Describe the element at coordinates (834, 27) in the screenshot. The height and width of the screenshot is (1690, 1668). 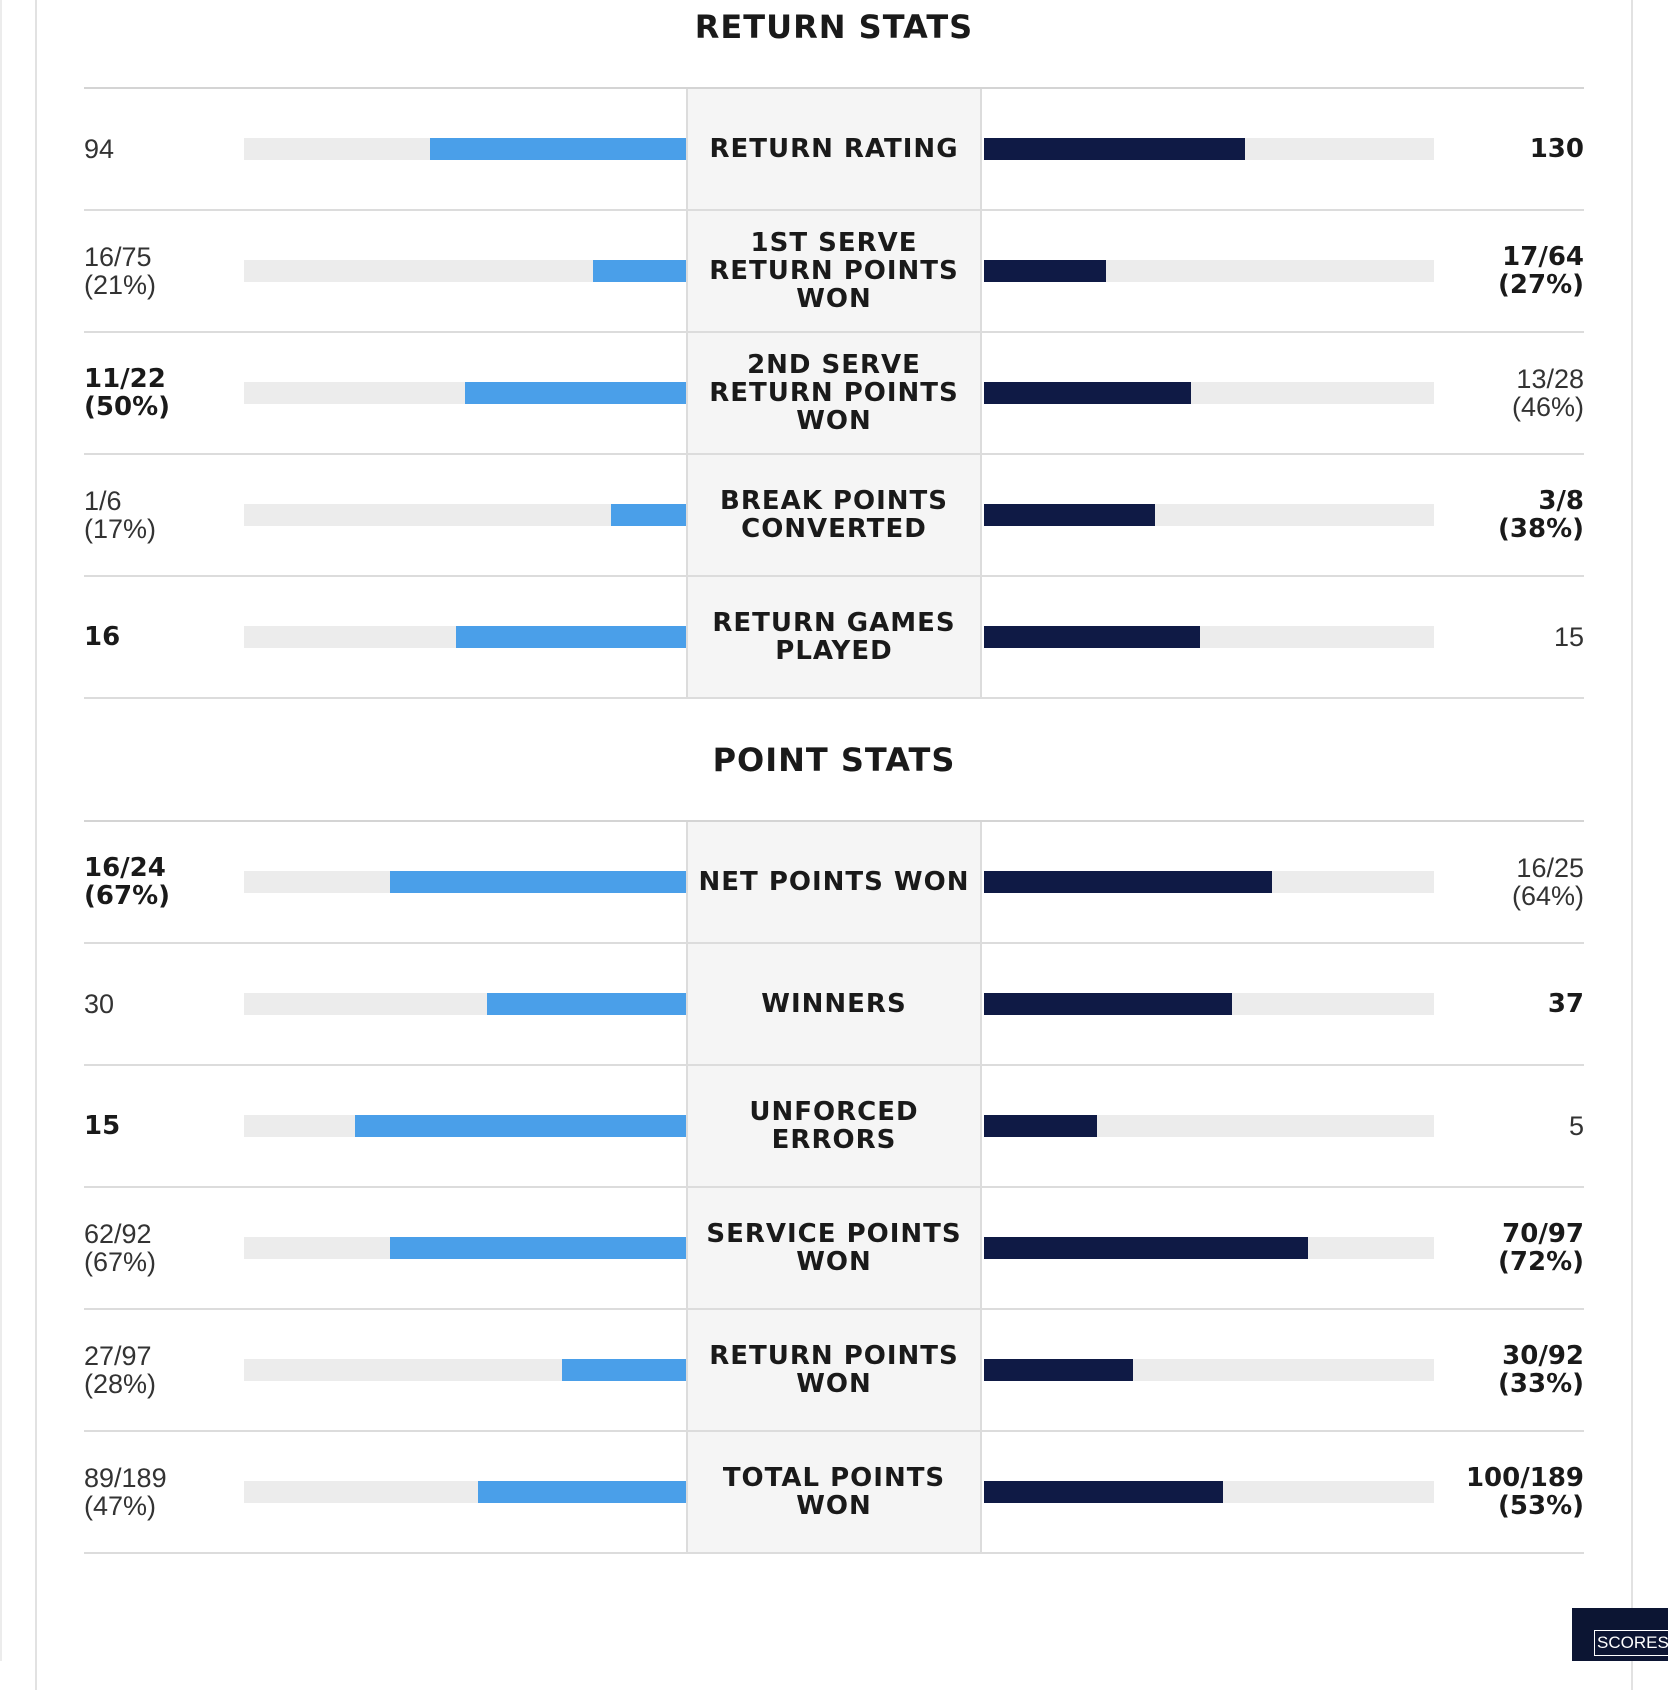
I see `section-title: RETURN STATS` at that location.